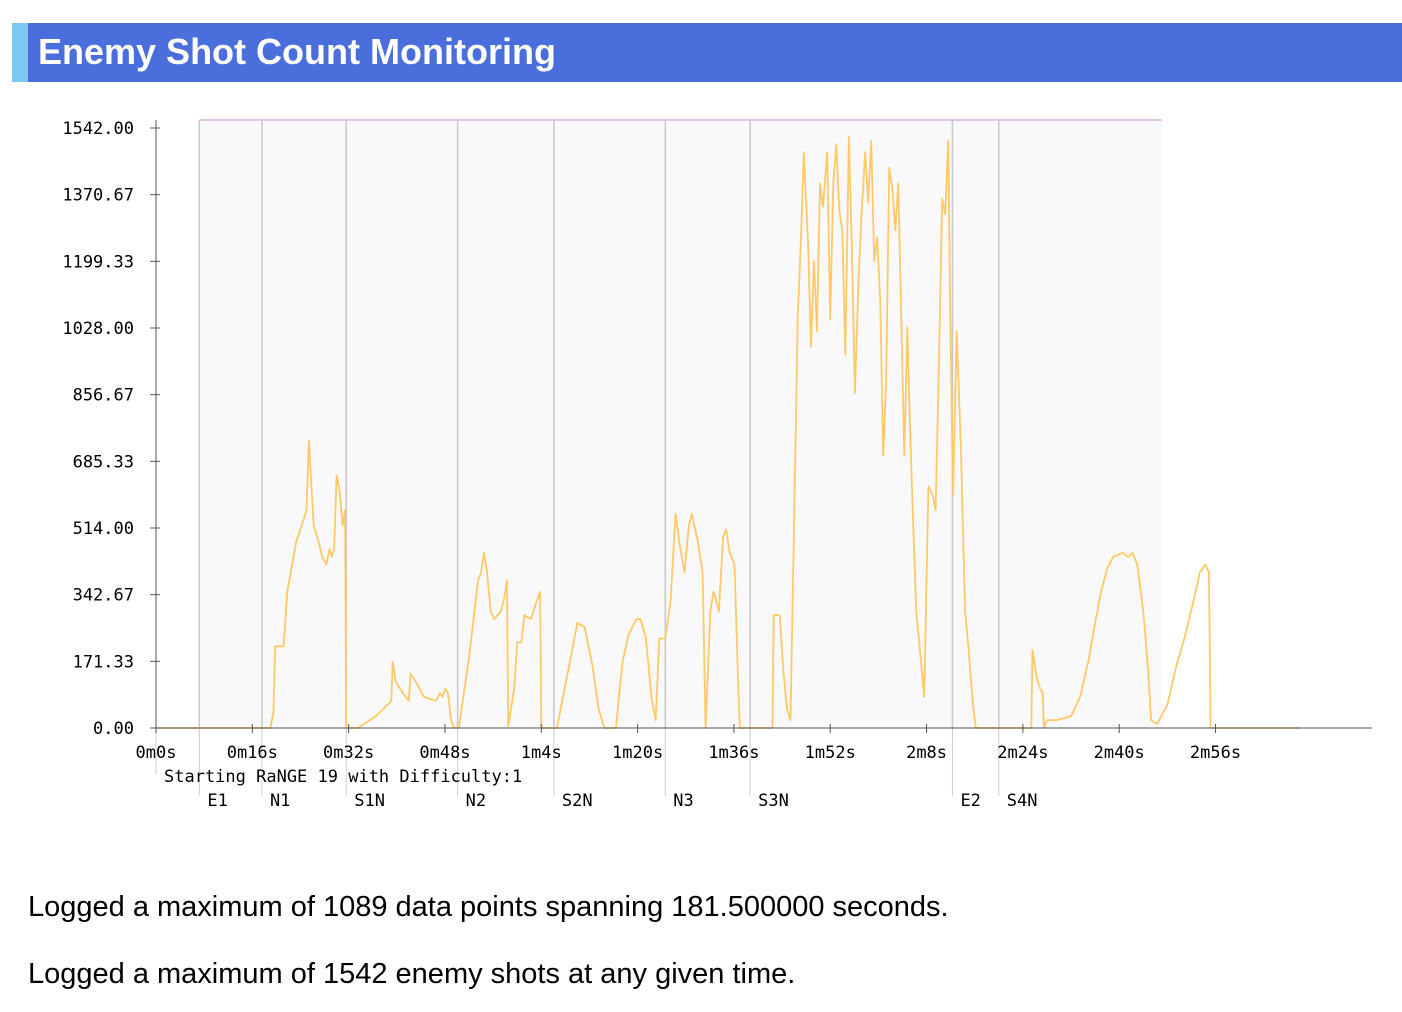 The height and width of the screenshot is (1012, 1402). Describe the element at coordinates (970, 801) in the screenshot. I see `marker-label: E2` at that location.